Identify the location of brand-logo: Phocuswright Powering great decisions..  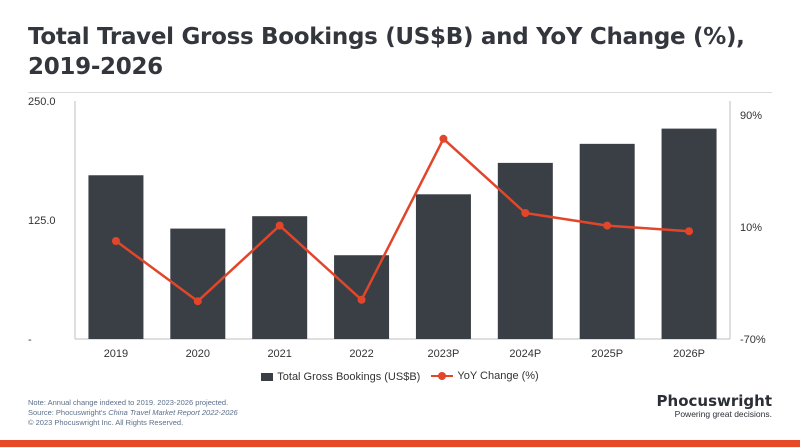
(714, 405).